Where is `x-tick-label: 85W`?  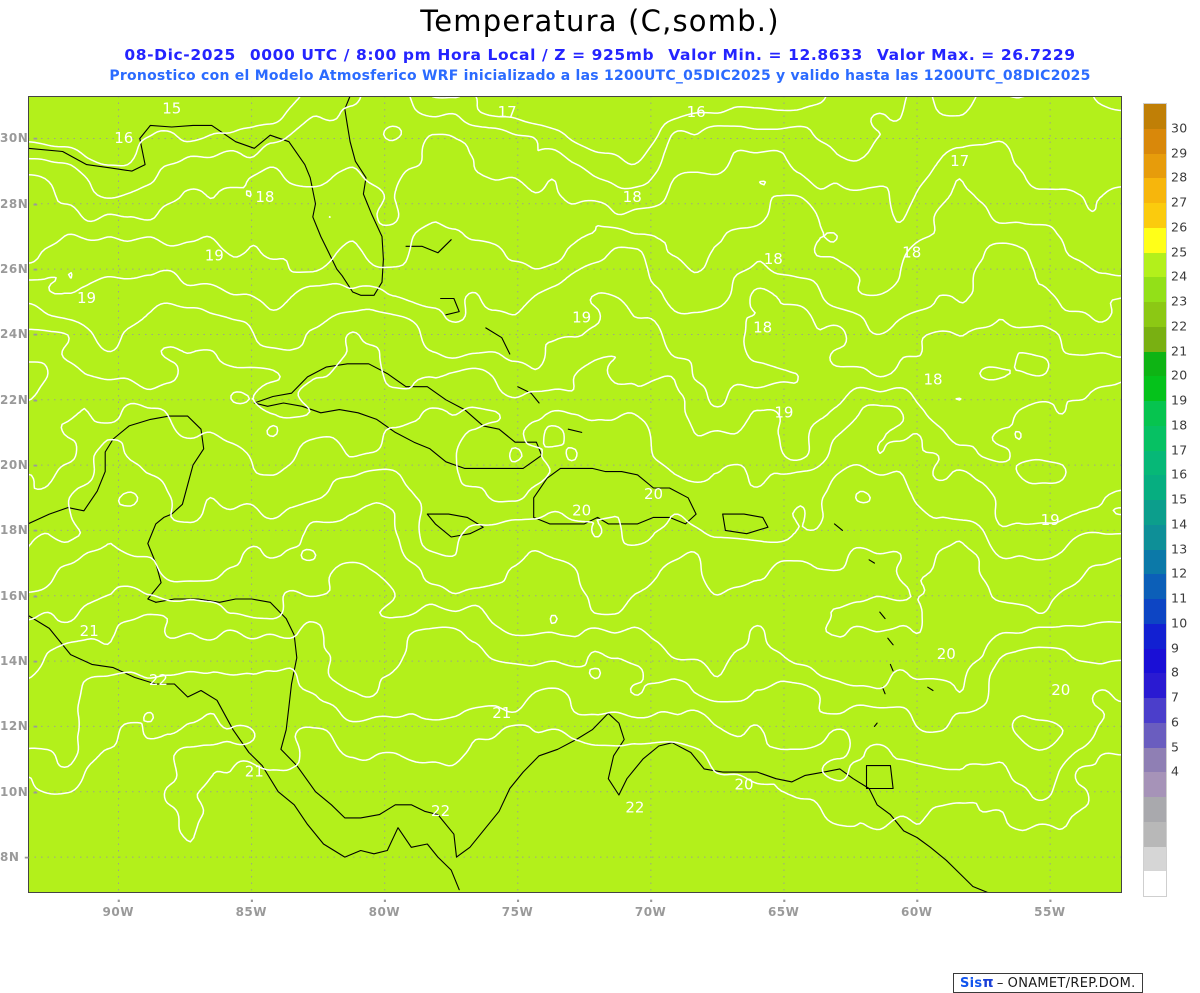 x-tick-label: 85W is located at coordinates (251, 912).